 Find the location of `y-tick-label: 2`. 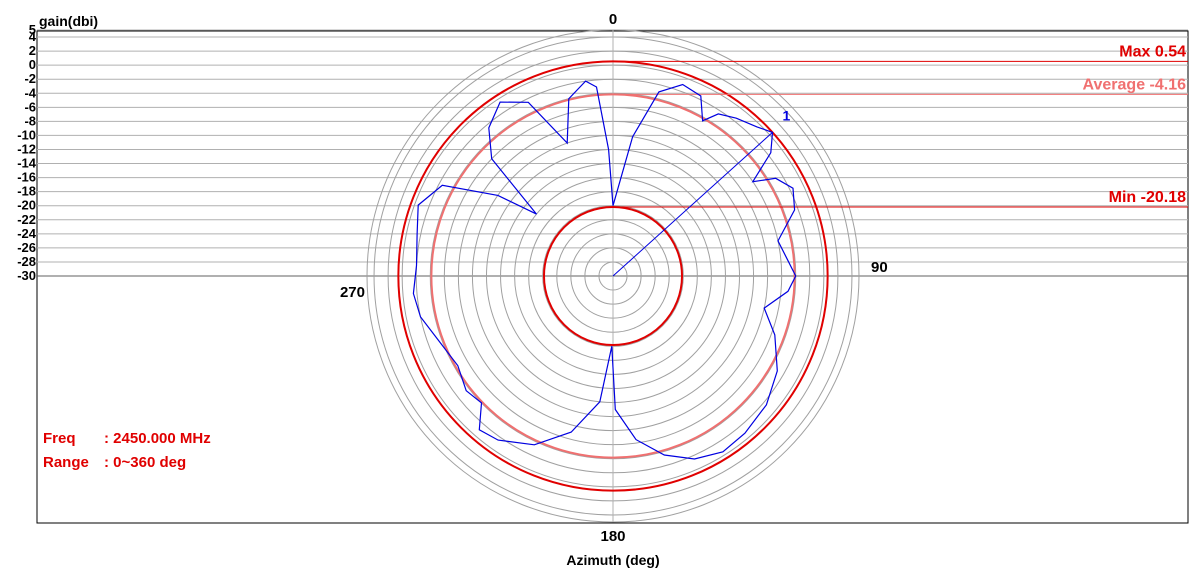

y-tick-label: 2 is located at coordinates (32, 50).